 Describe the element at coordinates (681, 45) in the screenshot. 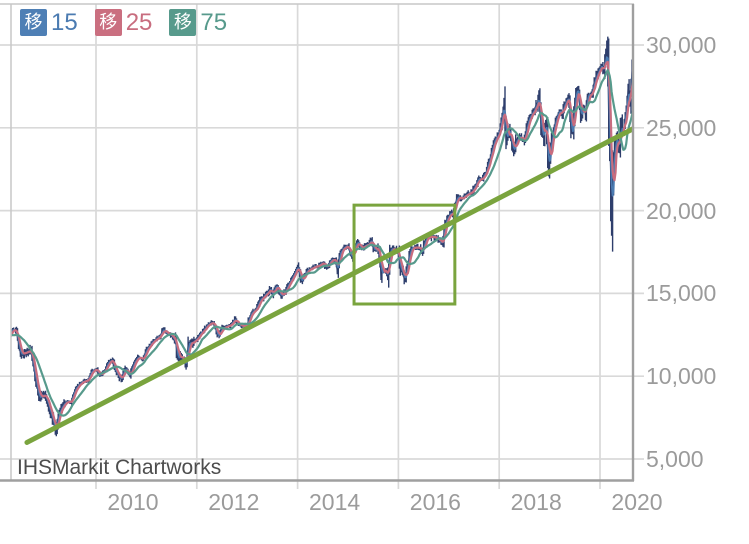

I see `y-axis-label-30000: 30,000` at that location.